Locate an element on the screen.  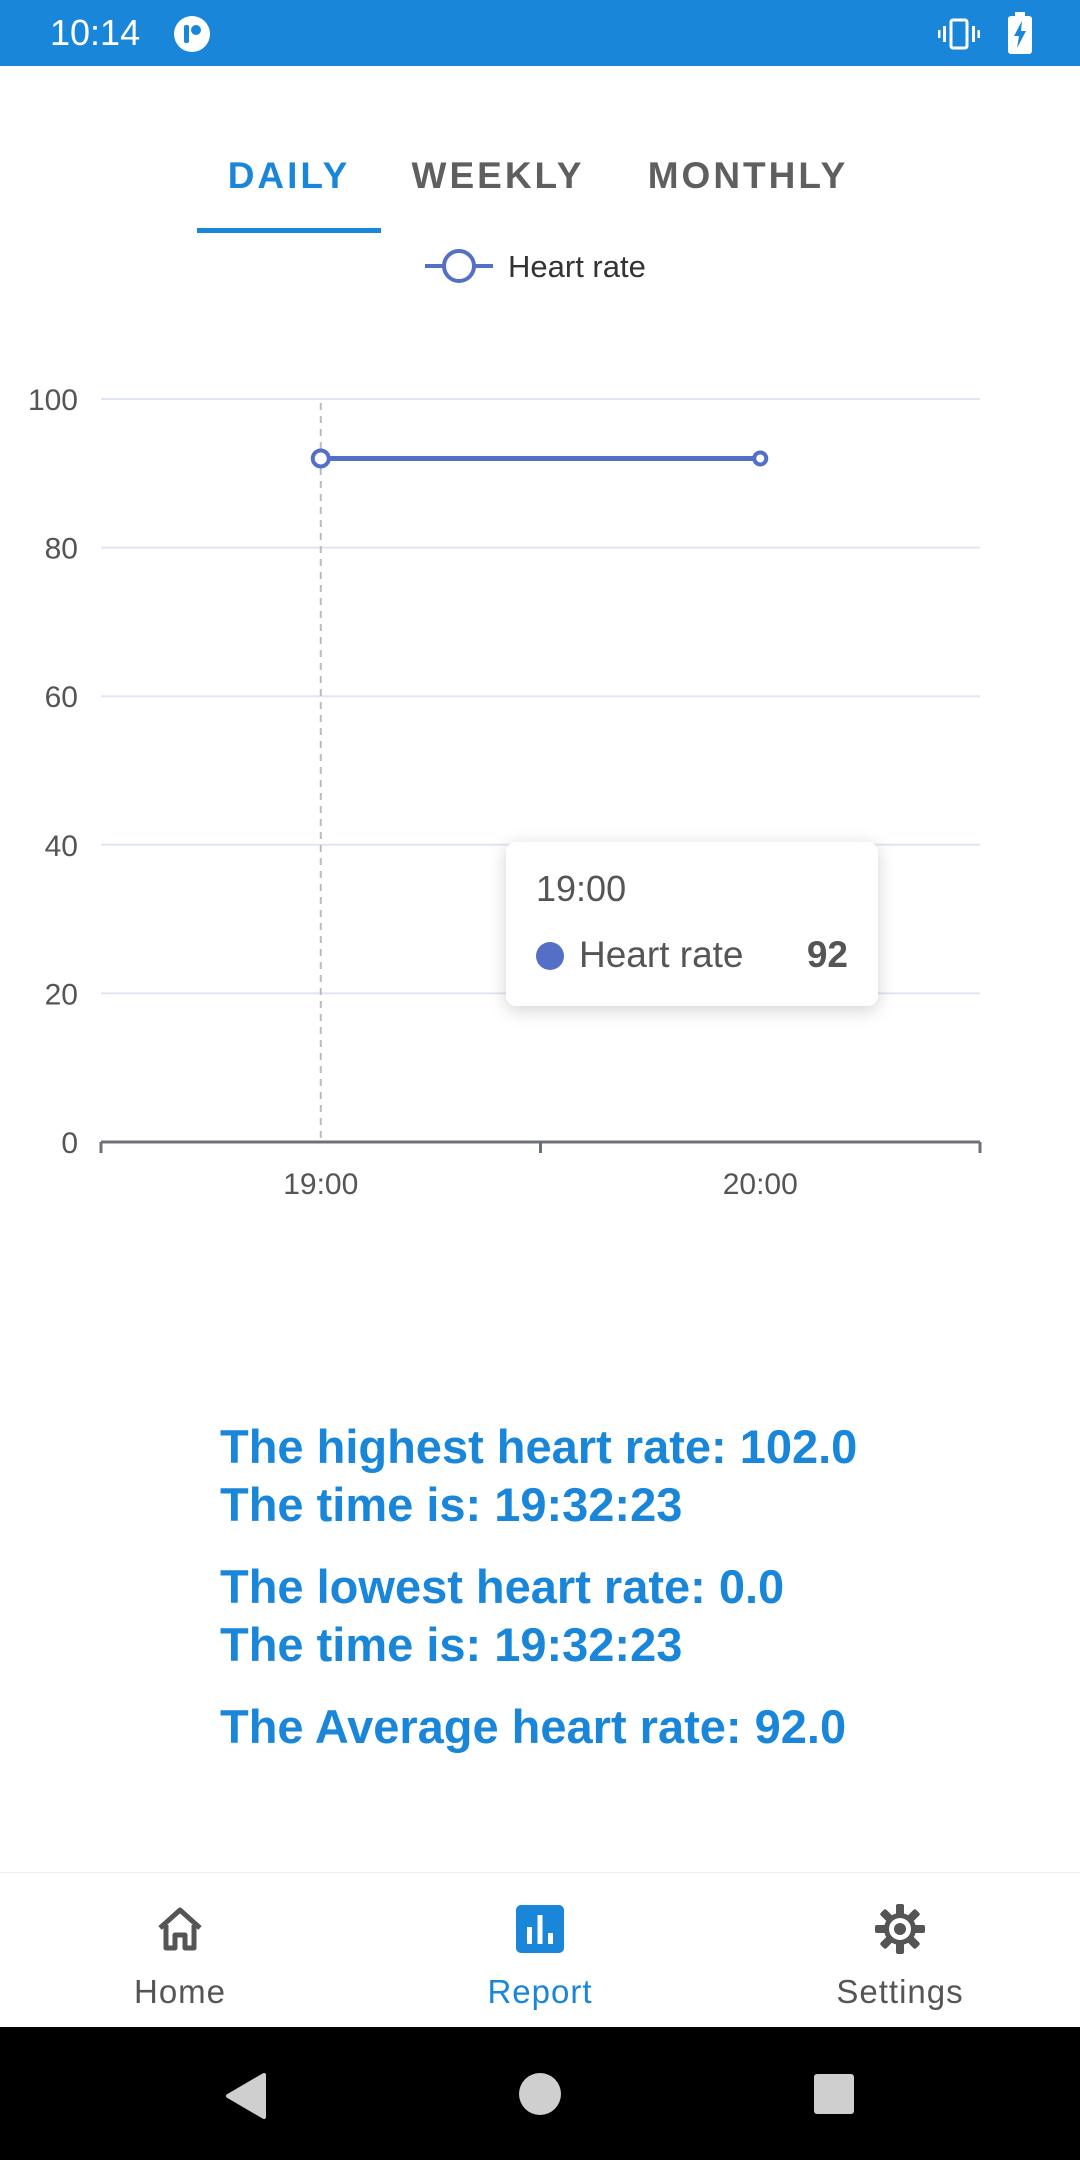
highest-heart-rate: The highest heart rate: 102.0 is located at coordinates (539, 1446).